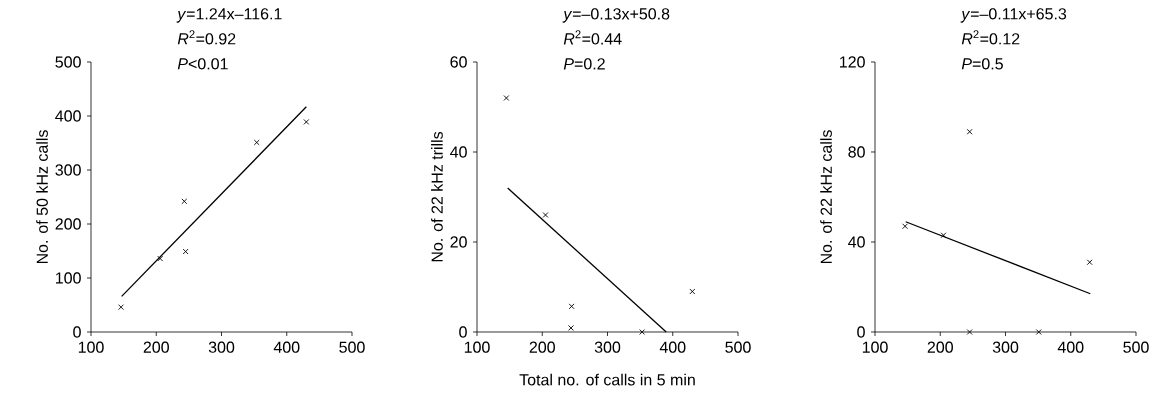 The height and width of the screenshot is (405, 1156). What do you see at coordinates (856, 152) in the screenshot?
I see `y-tick-label: 80` at bounding box center [856, 152].